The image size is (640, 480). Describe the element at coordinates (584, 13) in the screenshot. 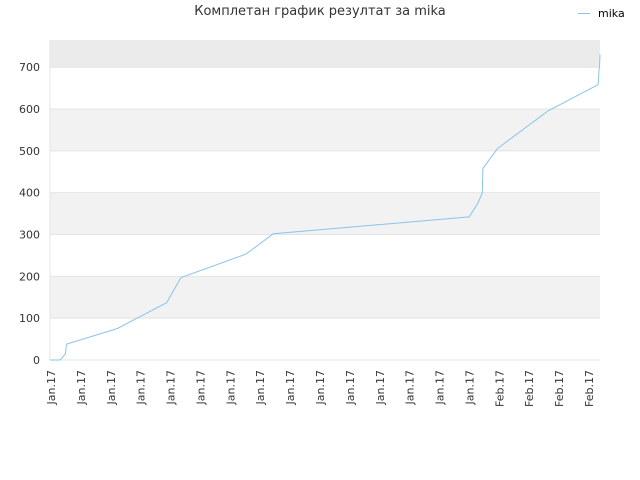

I see `legend-swatch` at that location.